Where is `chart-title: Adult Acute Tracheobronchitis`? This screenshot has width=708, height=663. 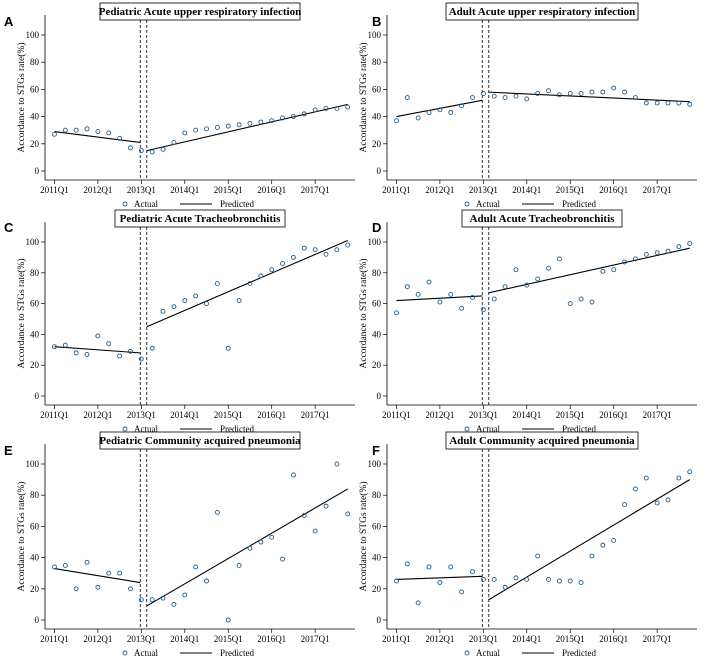 chart-title: Adult Acute Tracheobronchitis is located at coordinates (543, 219).